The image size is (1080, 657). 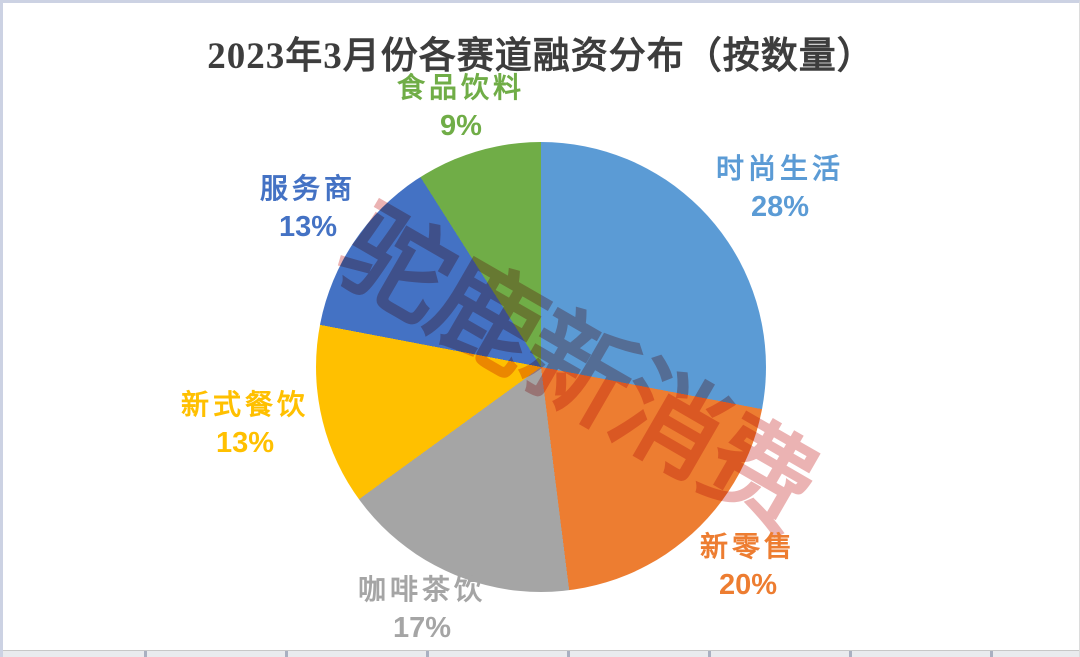 What do you see at coordinates (422, 628) in the screenshot?
I see `slice-percent-value: 17%` at bounding box center [422, 628].